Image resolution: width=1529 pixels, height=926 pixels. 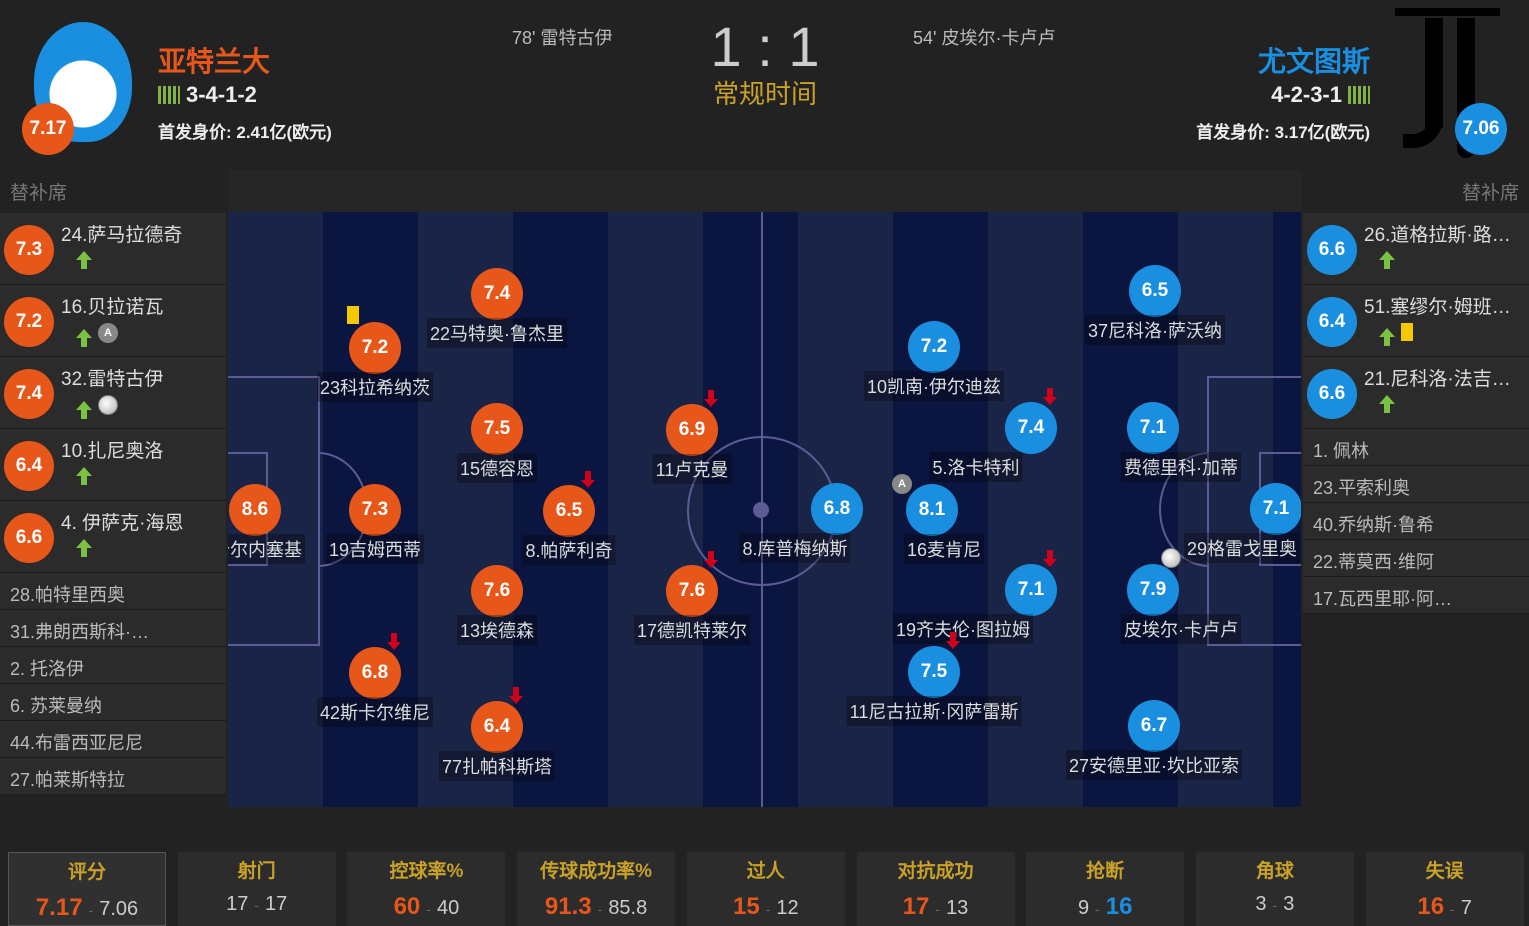 What do you see at coordinates (1313, 61) in the screenshot?
I see `away-team-name: 尤文图斯` at bounding box center [1313, 61].